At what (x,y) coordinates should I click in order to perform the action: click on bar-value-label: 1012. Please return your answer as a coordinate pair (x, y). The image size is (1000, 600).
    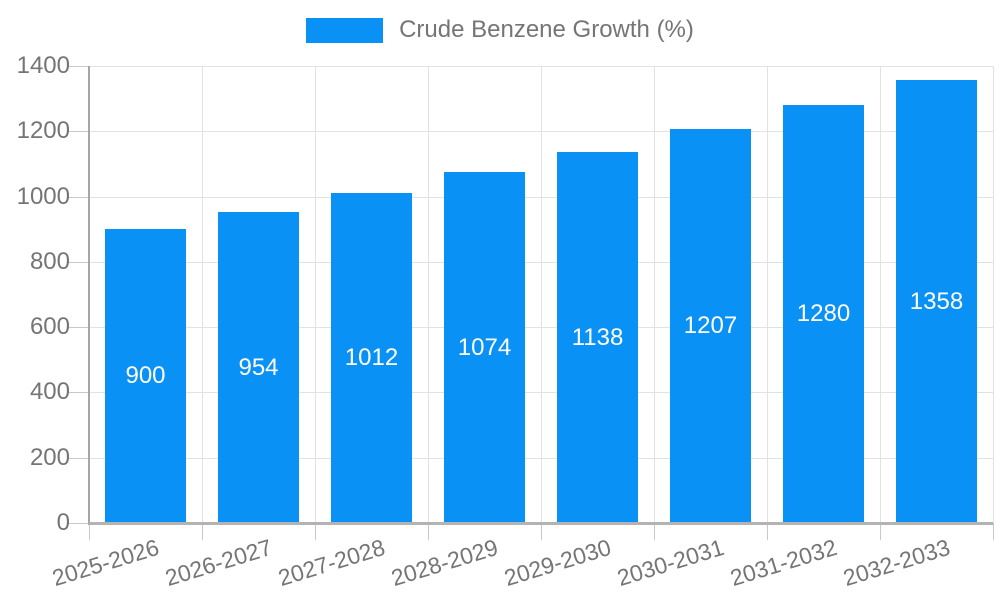
    Looking at the image, I should click on (371, 357).